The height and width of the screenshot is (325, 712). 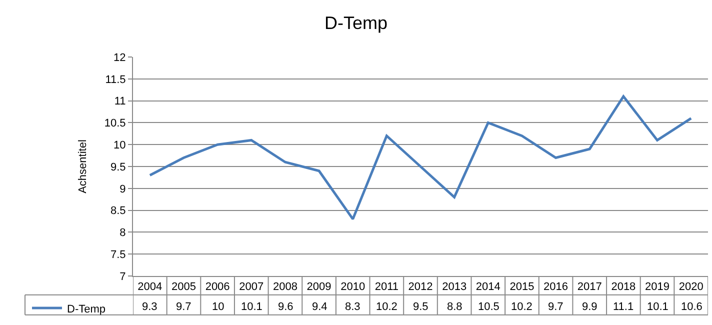 What do you see at coordinates (556, 287) in the screenshot?
I see `x-tick-label: 2016` at bounding box center [556, 287].